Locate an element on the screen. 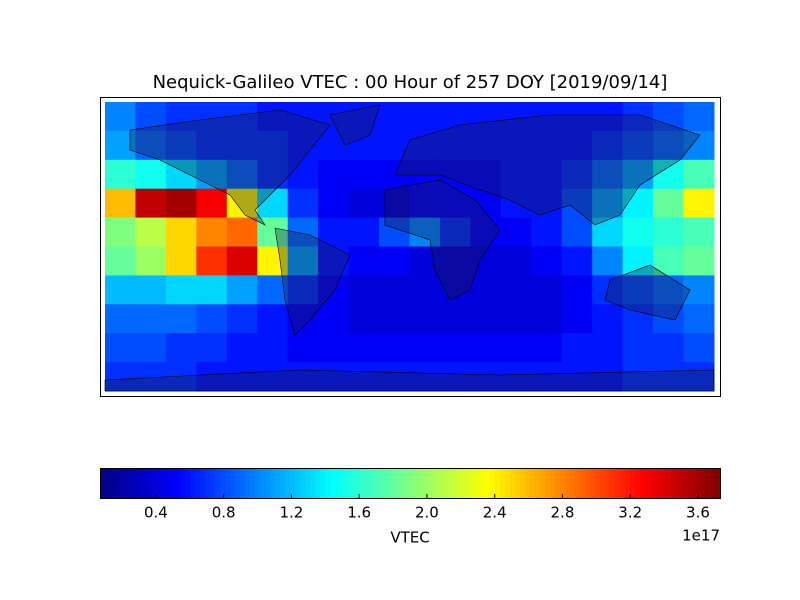 The width and height of the screenshot is (800, 600). continent is located at coordinates (442, 240).